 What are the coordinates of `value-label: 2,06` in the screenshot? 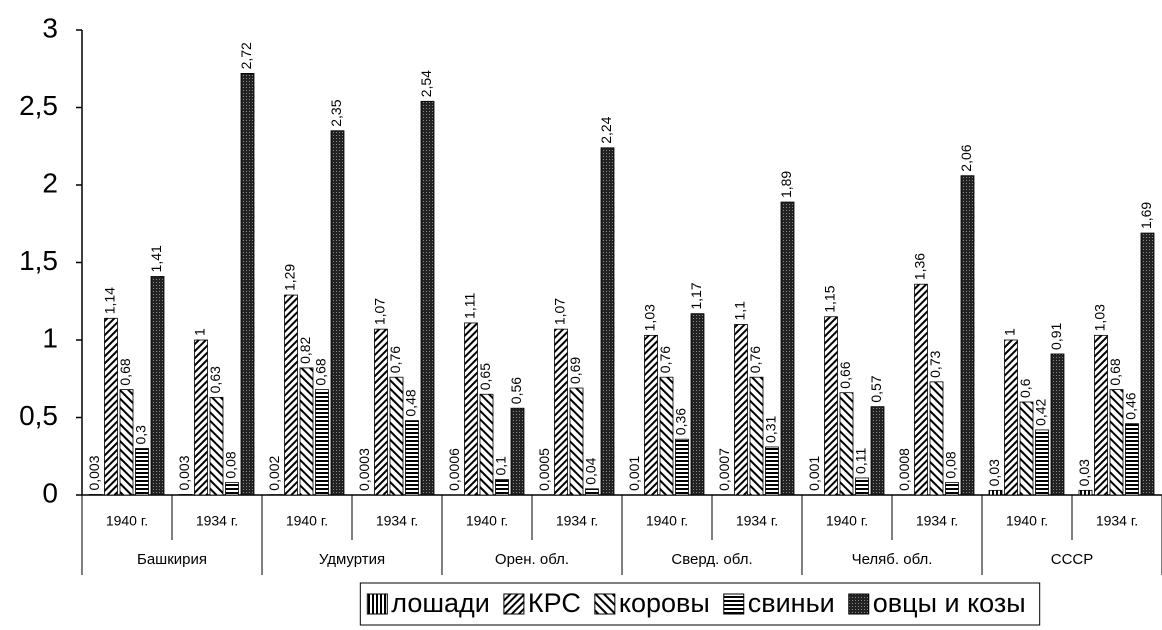 It's located at (966, 157).